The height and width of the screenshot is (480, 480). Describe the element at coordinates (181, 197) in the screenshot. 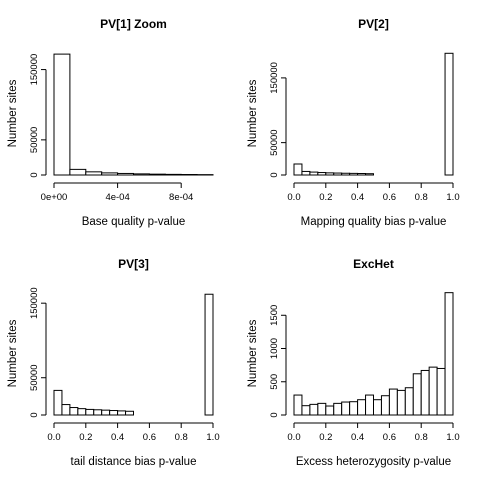

I see `x-tick-label: 8e-04` at that location.